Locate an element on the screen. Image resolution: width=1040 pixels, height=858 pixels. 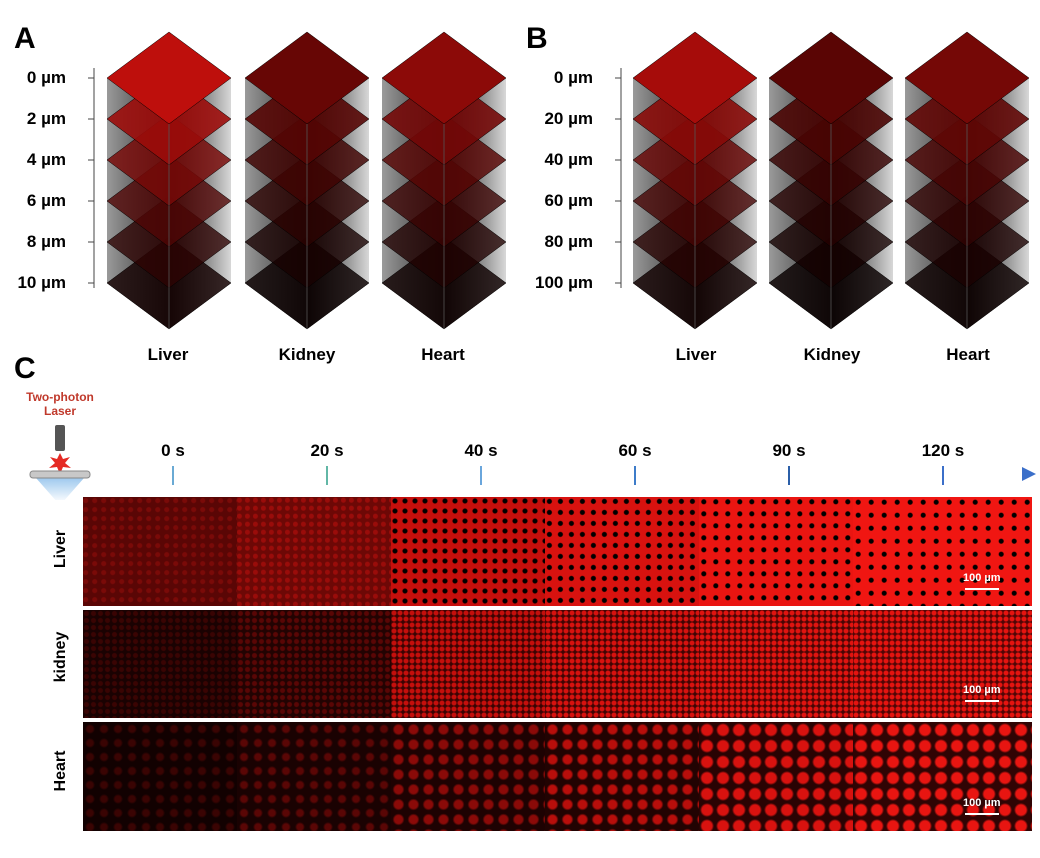
panel-c-label: C is located at coordinates (25, 368).